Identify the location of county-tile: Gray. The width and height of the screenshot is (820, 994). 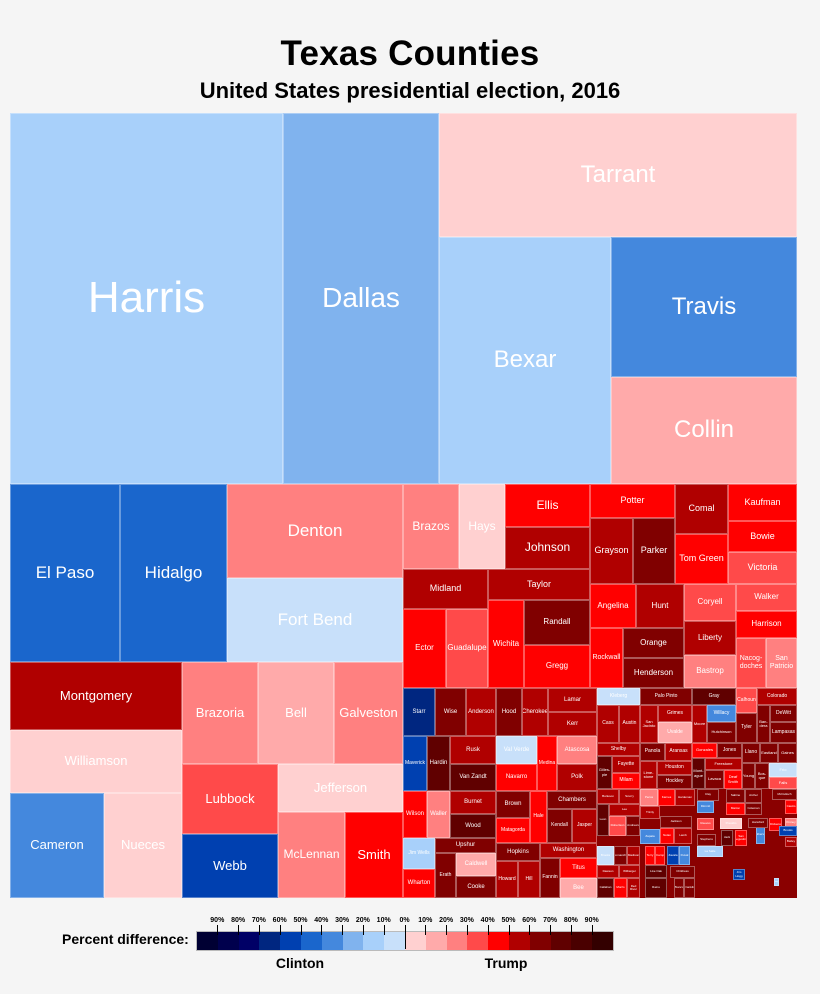
(714, 696).